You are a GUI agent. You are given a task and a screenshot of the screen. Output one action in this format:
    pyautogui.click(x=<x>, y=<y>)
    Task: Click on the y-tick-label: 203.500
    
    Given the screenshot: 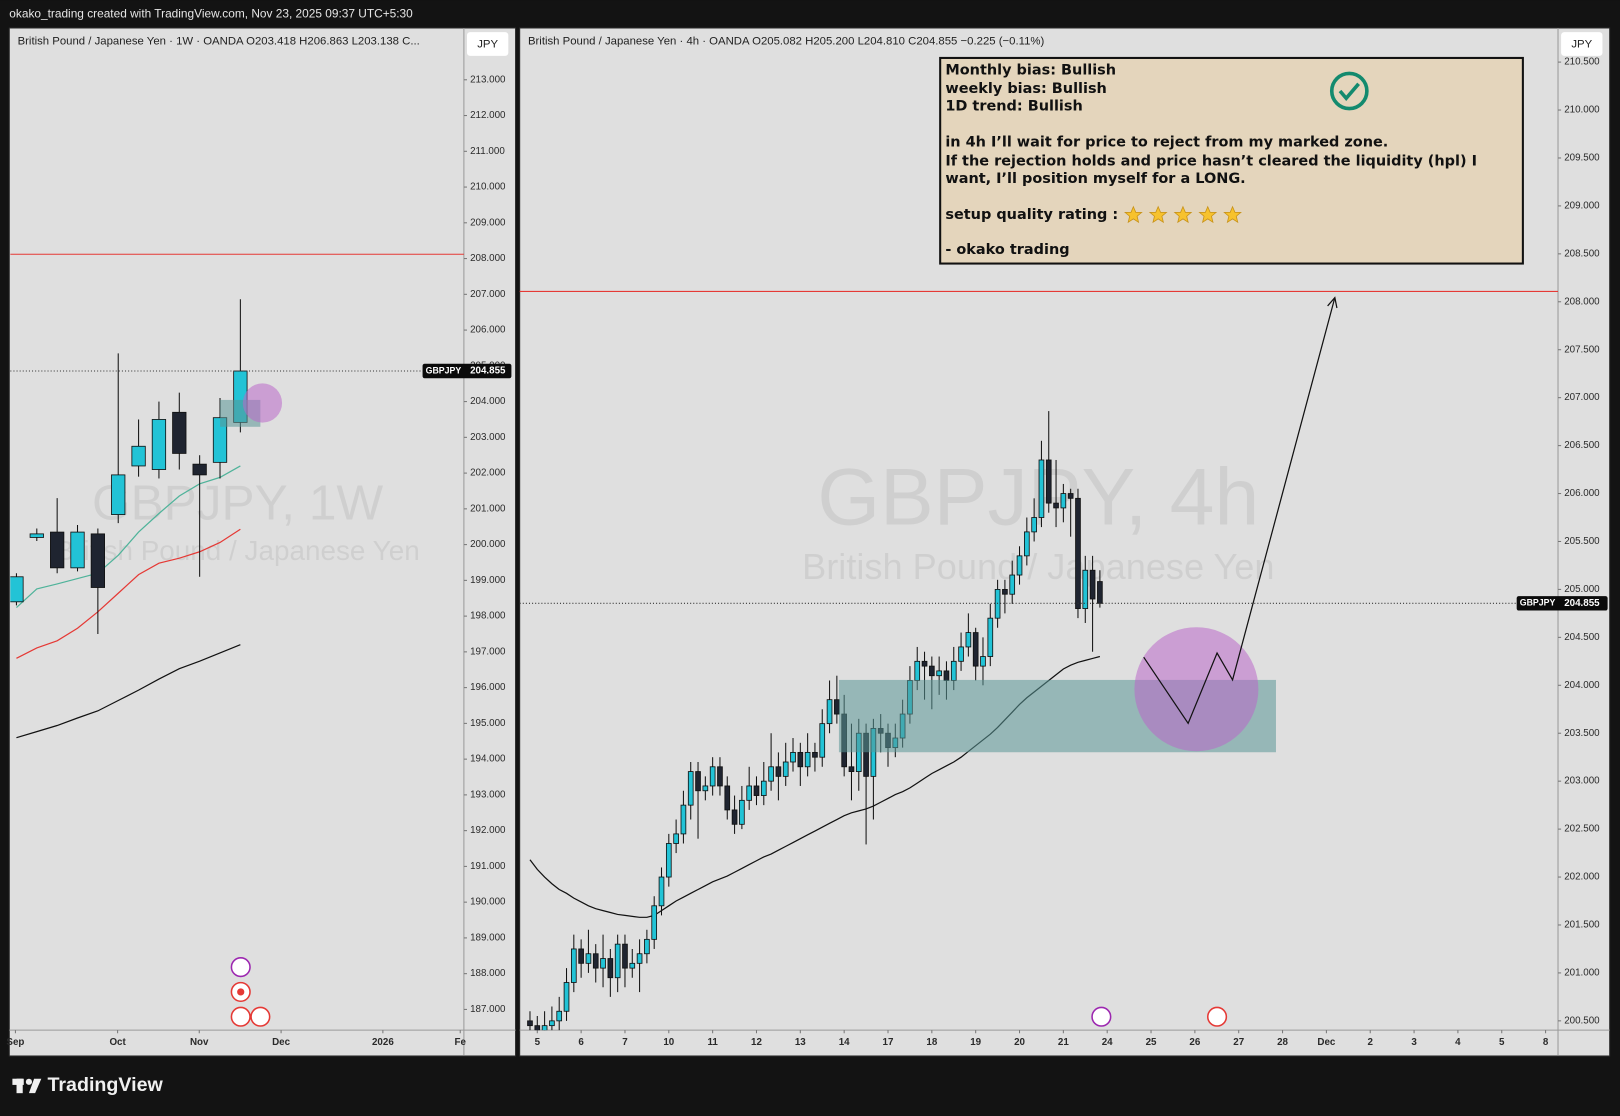 What is the action you would take?
    pyautogui.click(x=1582, y=733)
    